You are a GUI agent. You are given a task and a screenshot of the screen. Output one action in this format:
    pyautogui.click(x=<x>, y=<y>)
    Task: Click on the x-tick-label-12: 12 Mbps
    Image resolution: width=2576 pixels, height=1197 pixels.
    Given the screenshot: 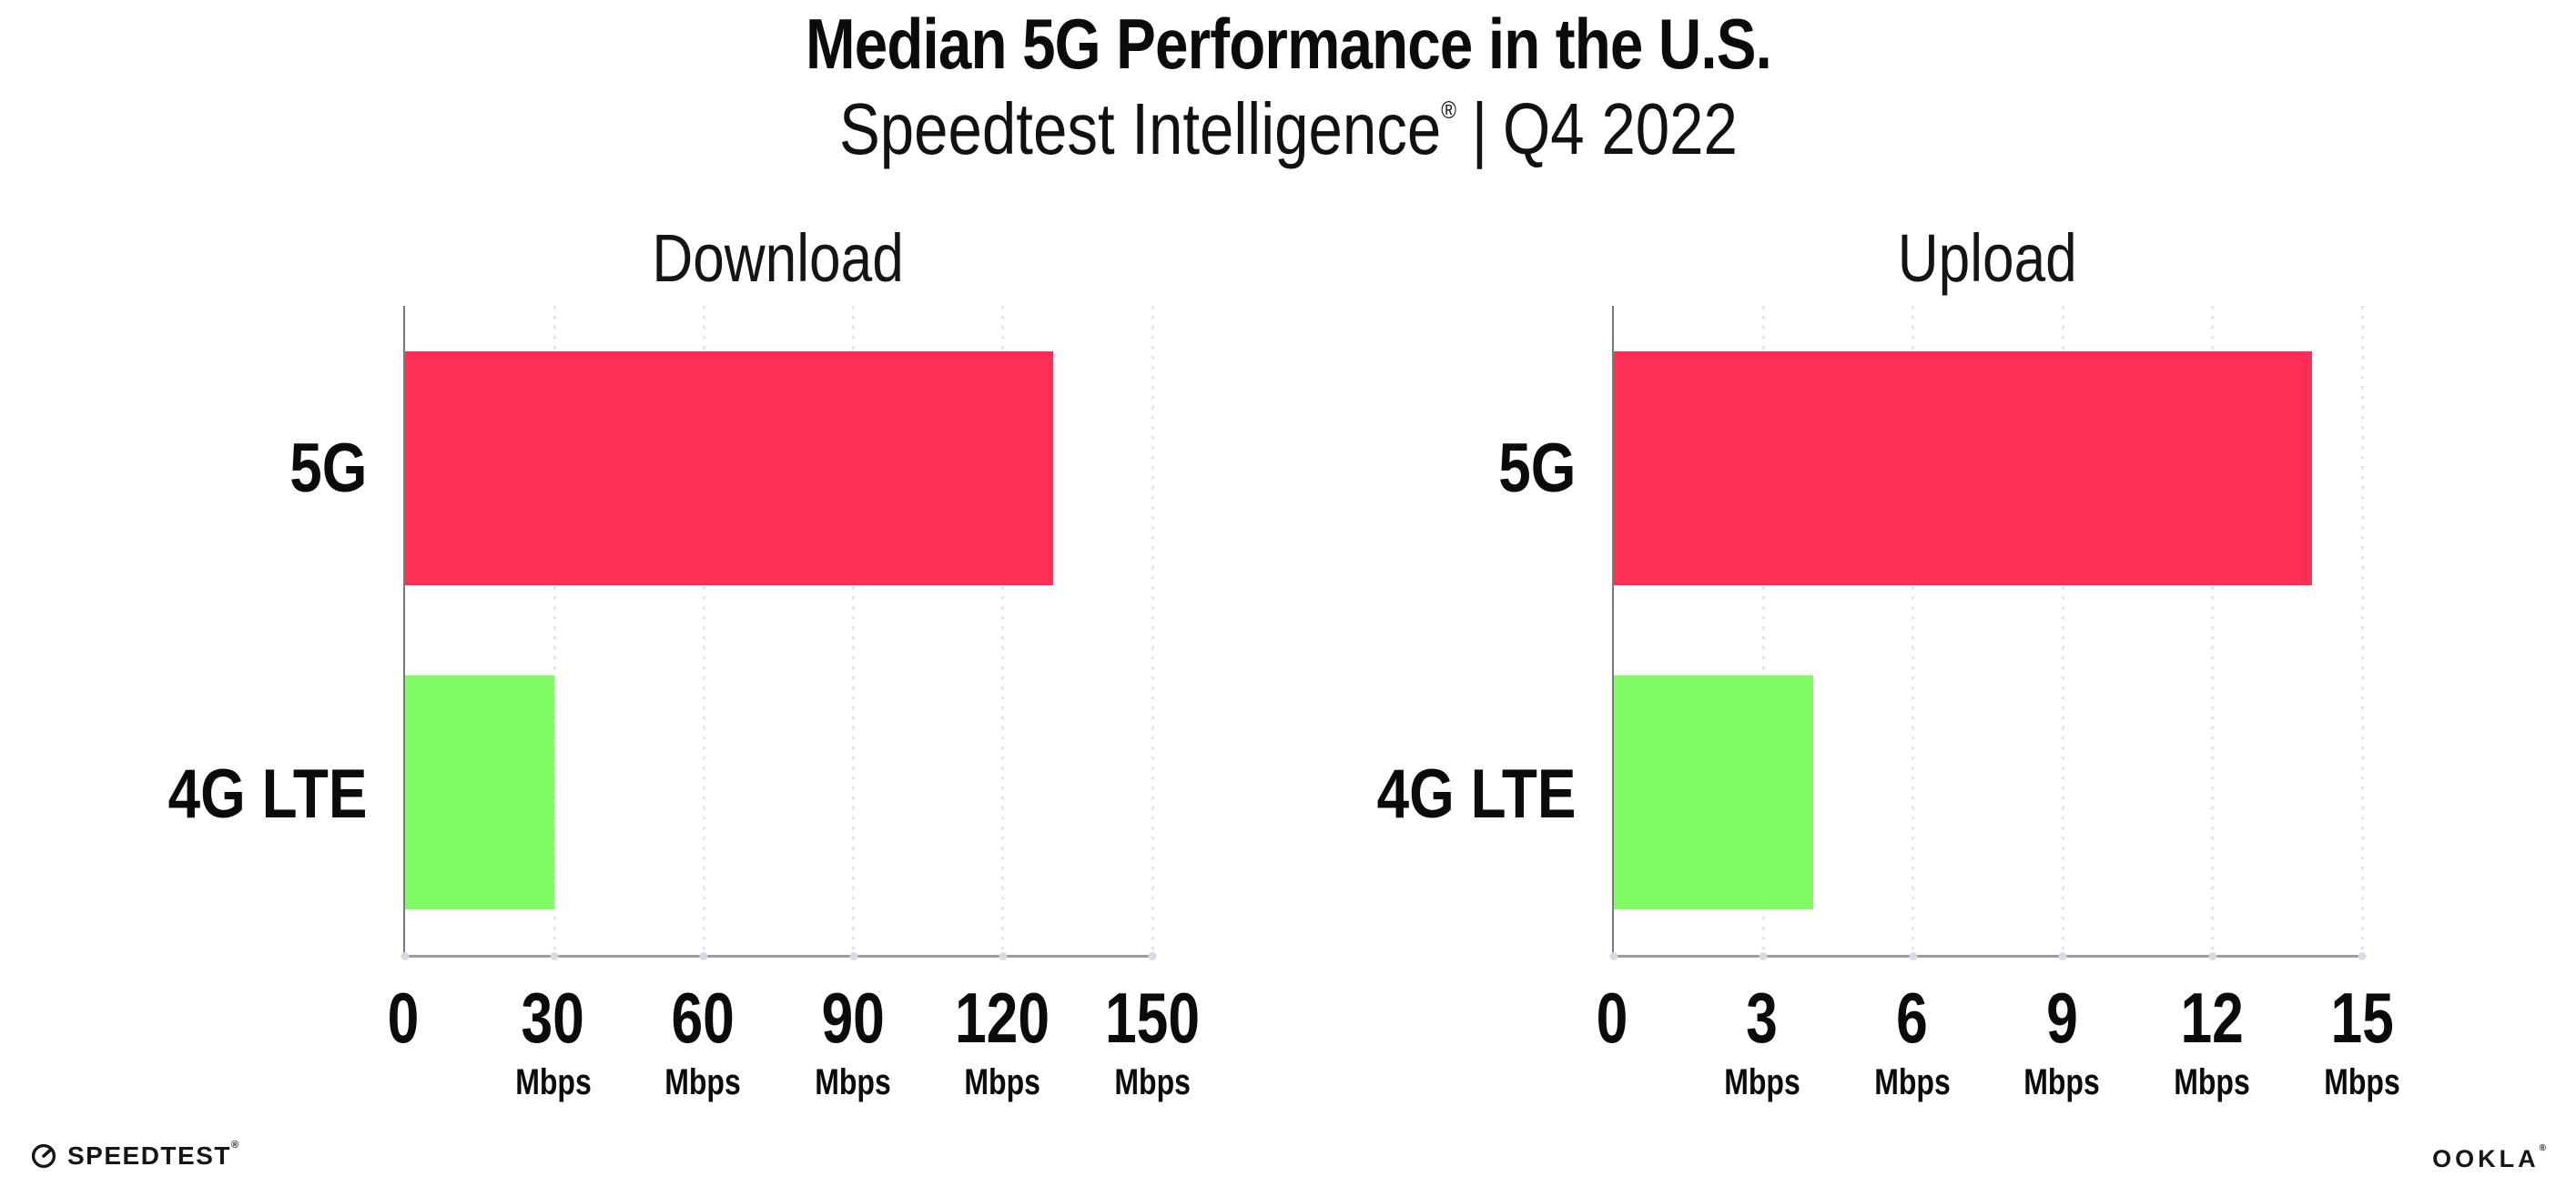 What is the action you would take?
    pyautogui.click(x=2212, y=1041)
    